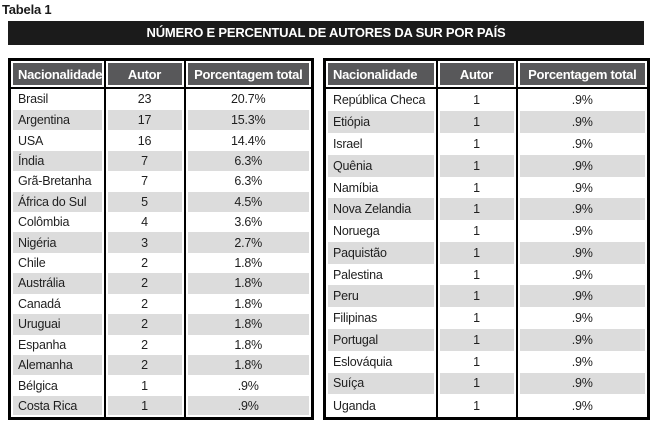 The image size is (650, 429). I want to click on author-count-cell: 5, so click(144, 201).